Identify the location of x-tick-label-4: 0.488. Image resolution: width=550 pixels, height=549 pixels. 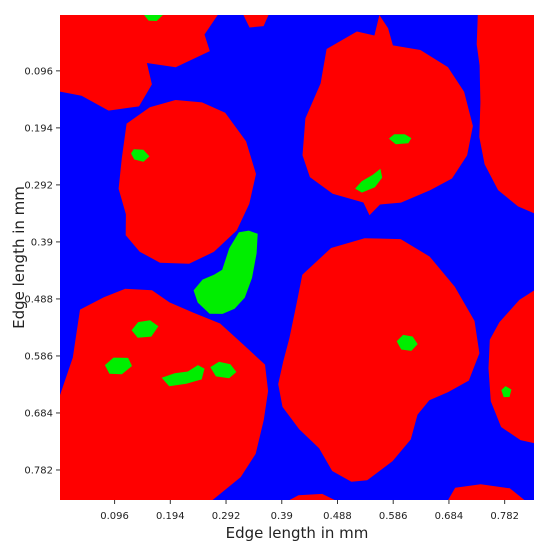
(337, 516).